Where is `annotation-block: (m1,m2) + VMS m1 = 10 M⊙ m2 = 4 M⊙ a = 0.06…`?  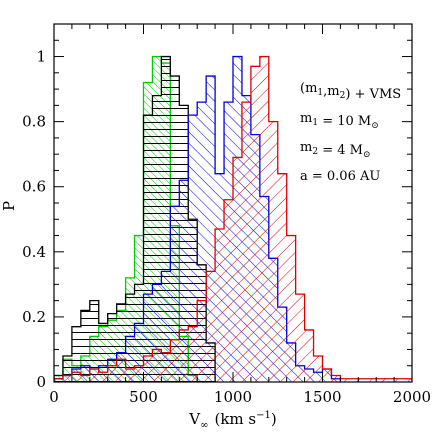 annotation-block: (m1,m2) + VMS m1 = 10 M⊙ m2 = 4 M⊙ a = 0.06… is located at coordinates (350, 132).